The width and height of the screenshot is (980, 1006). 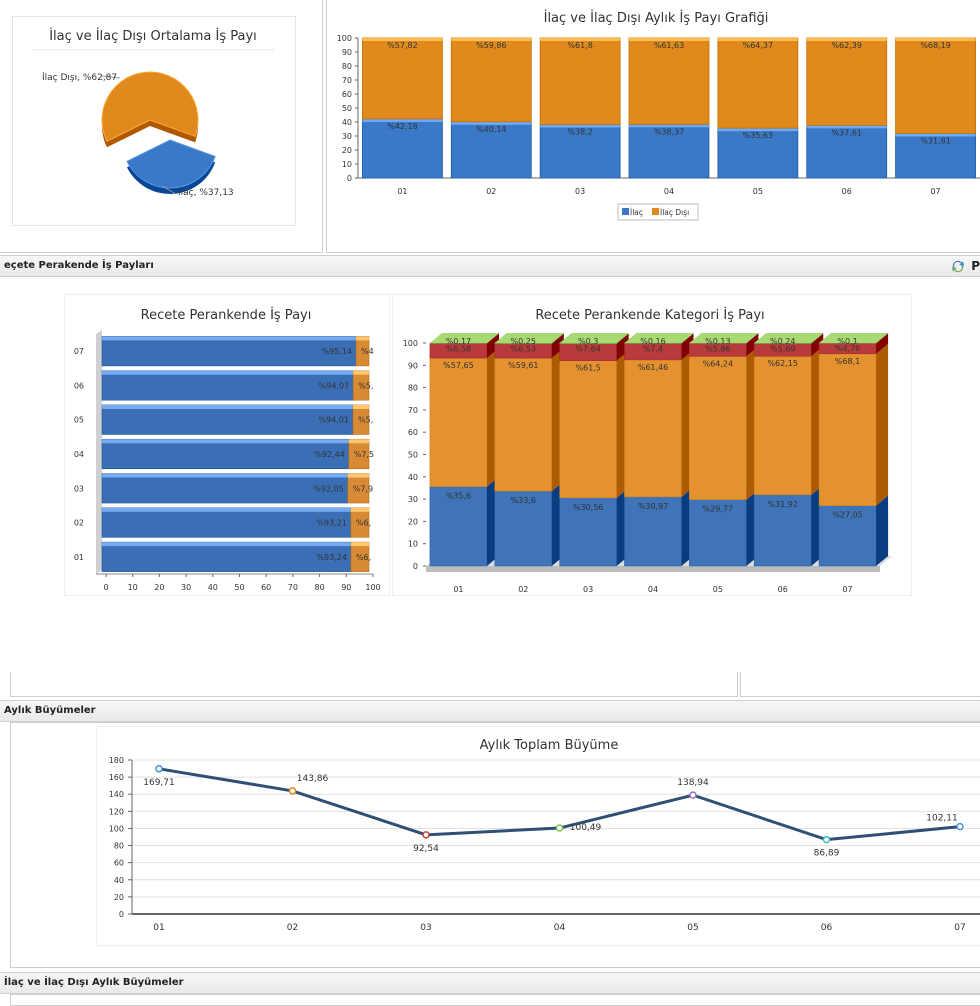 I want to click on section-title: eçete Perakende İş Payları, so click(x=77, y=265).